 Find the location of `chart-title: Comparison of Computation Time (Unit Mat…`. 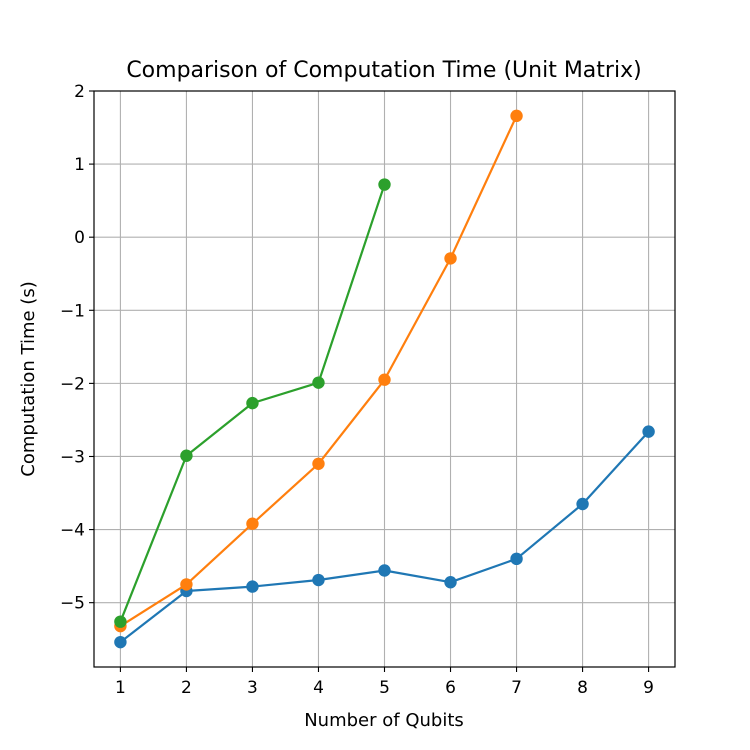

chart-title: Comparison of Computation Time (Unit Mat… is located at coordinates (383, 70).